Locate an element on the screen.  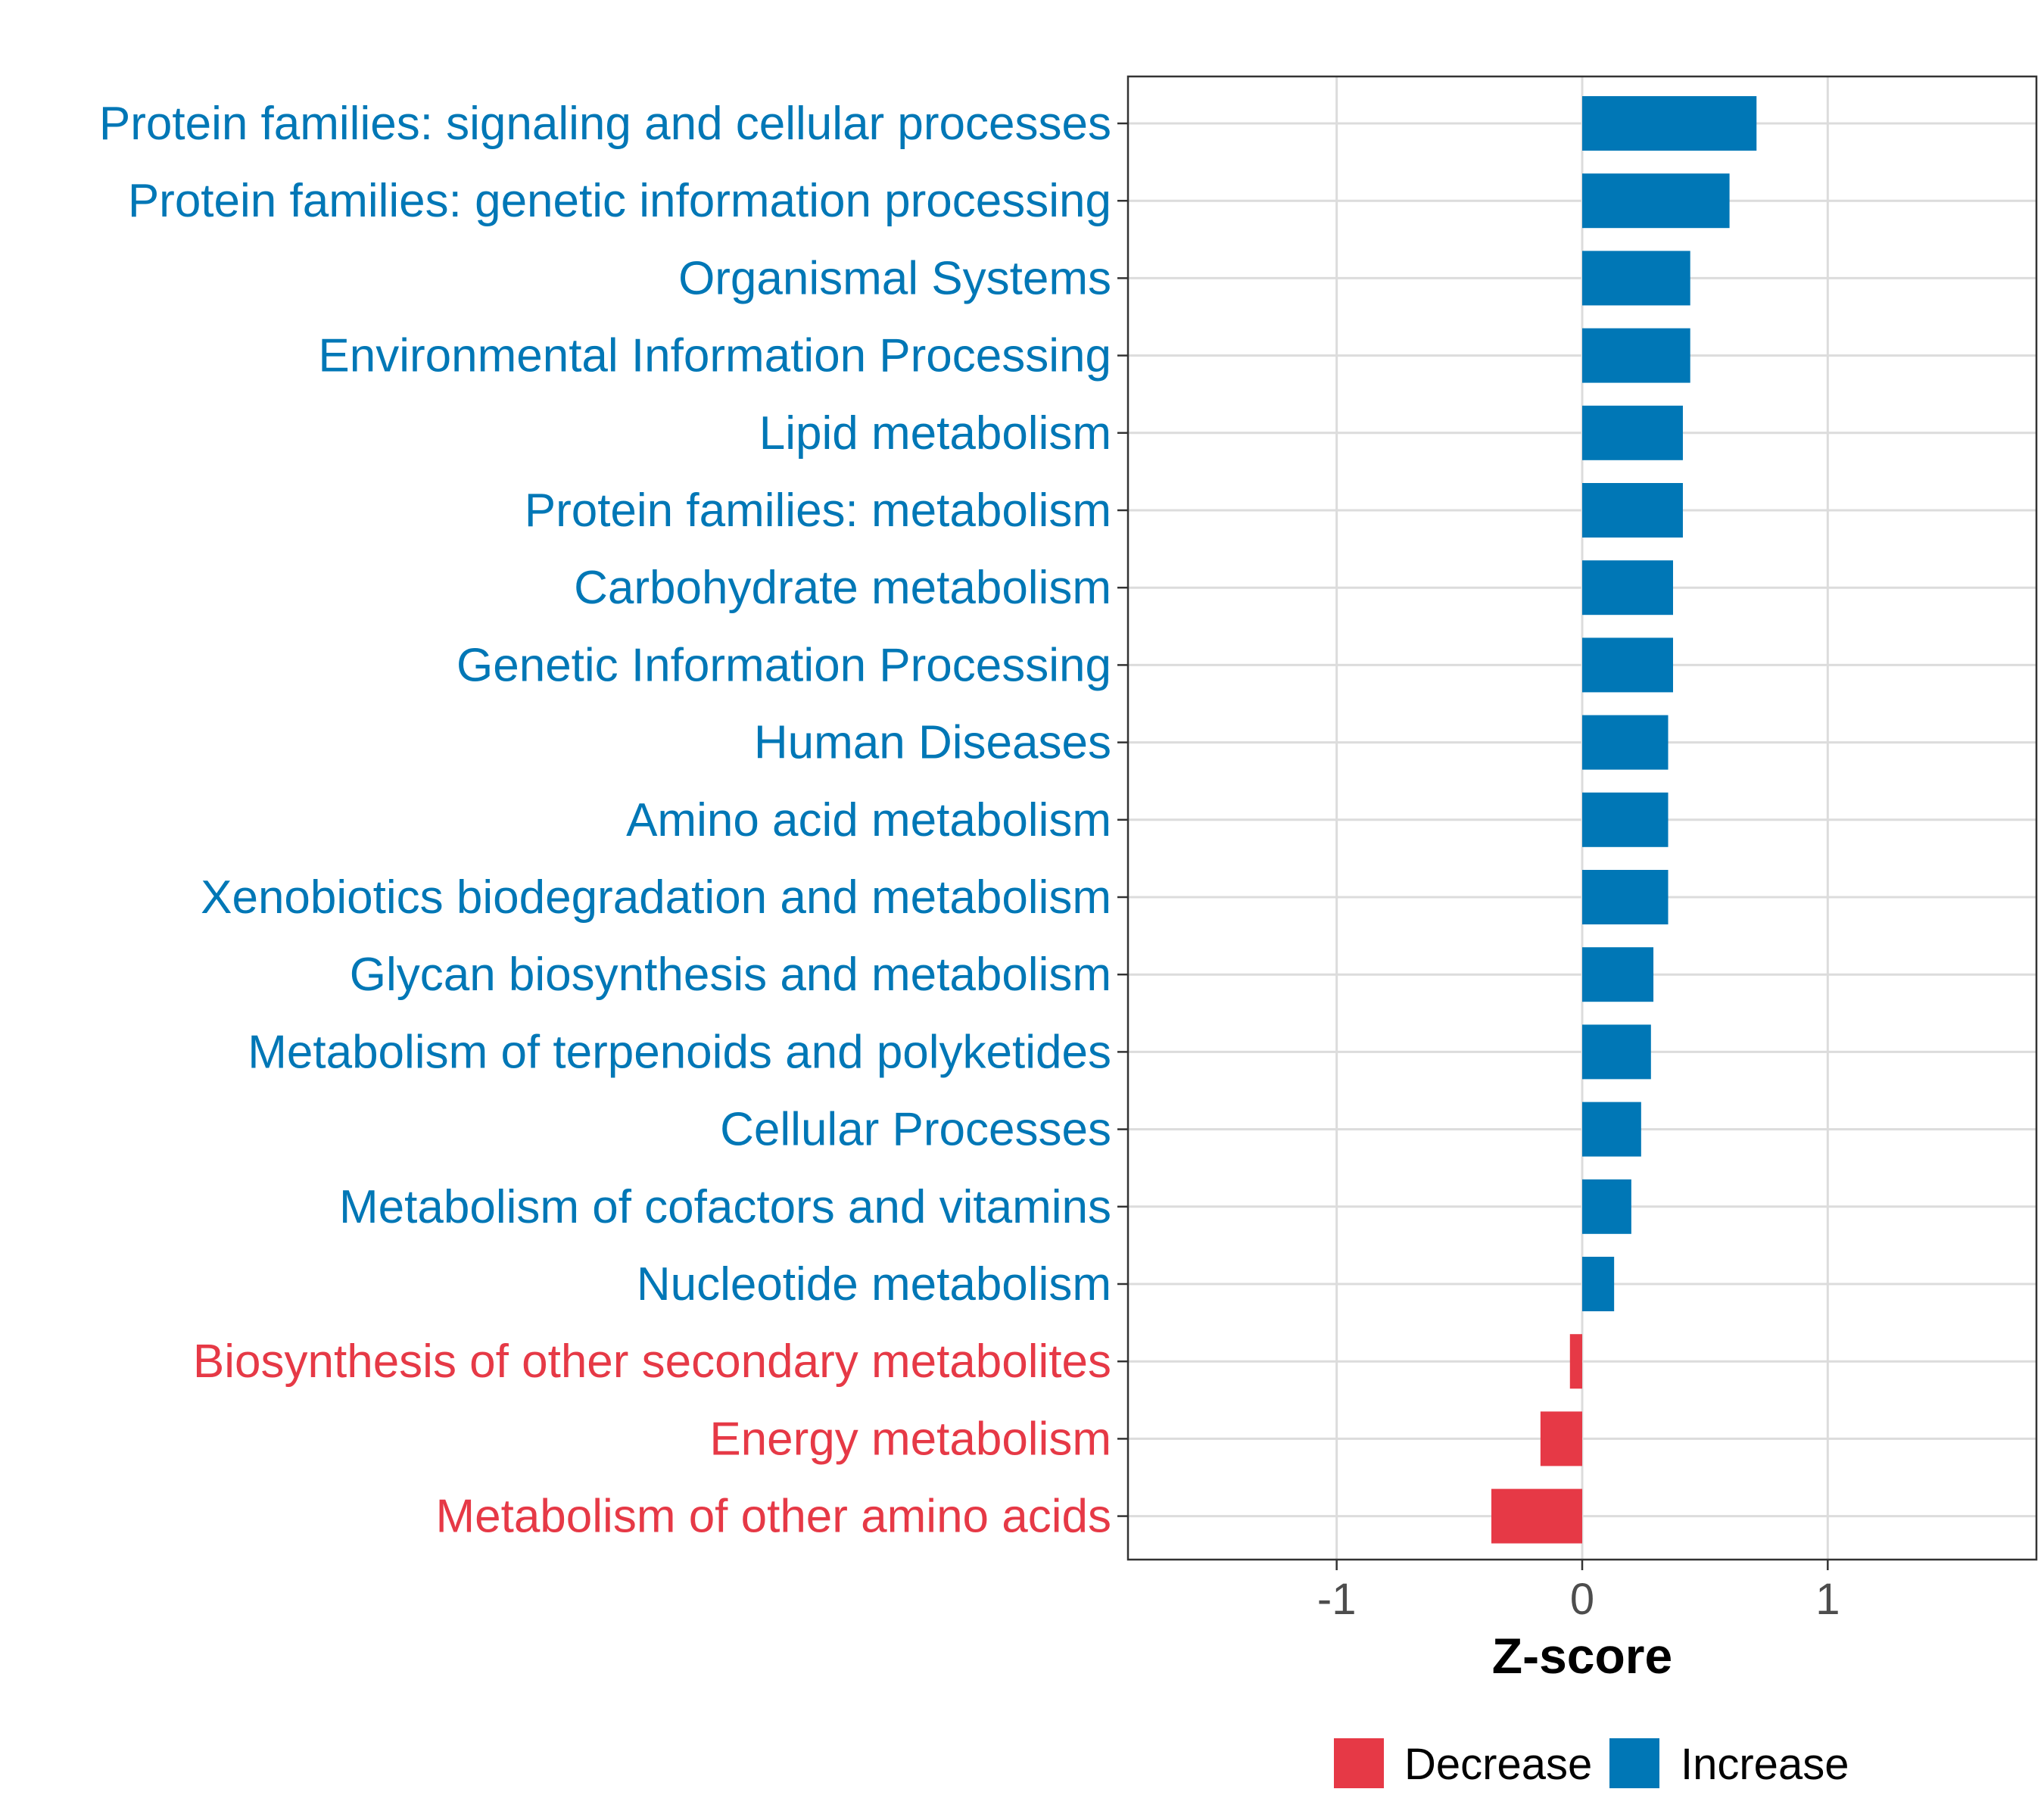
legend-swatch-decrease is located at coordinates (1359, 1763).